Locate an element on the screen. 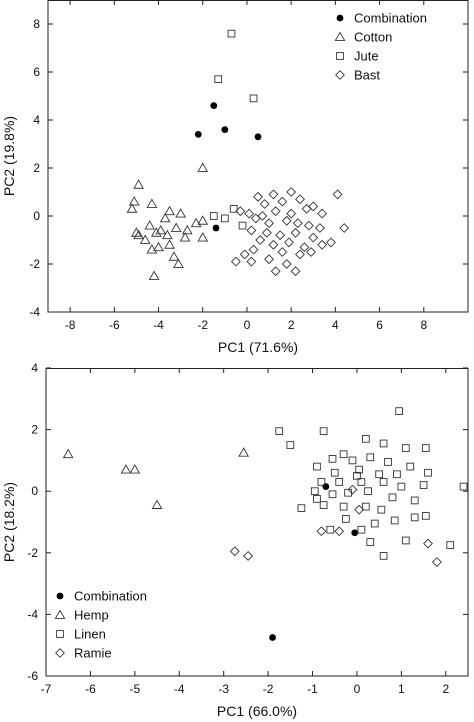 Image resolution: width=474 pixels, height=722 pixels. legend: Combination Cotton Jute Bast is located at coordinates (380, 47).